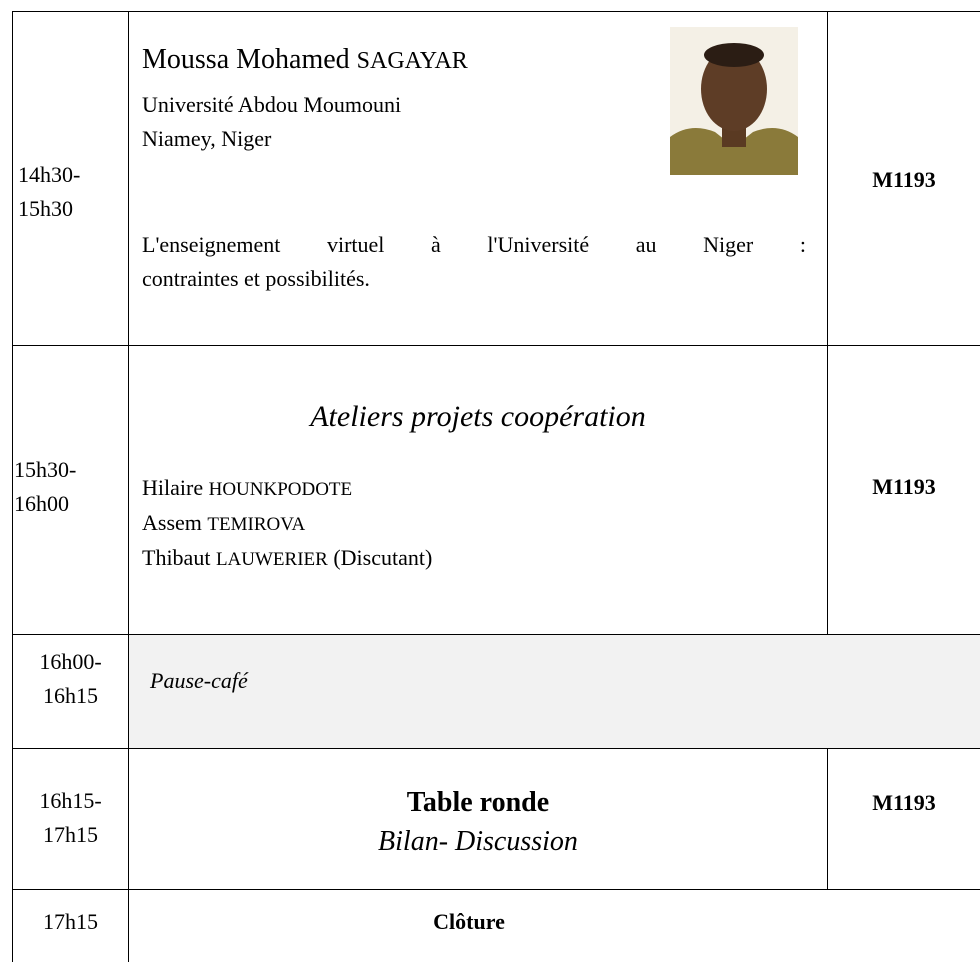 The height and width of the screenshot is (962, 980). I want to click on time: 14h30- 15h30, so click(49, 192).